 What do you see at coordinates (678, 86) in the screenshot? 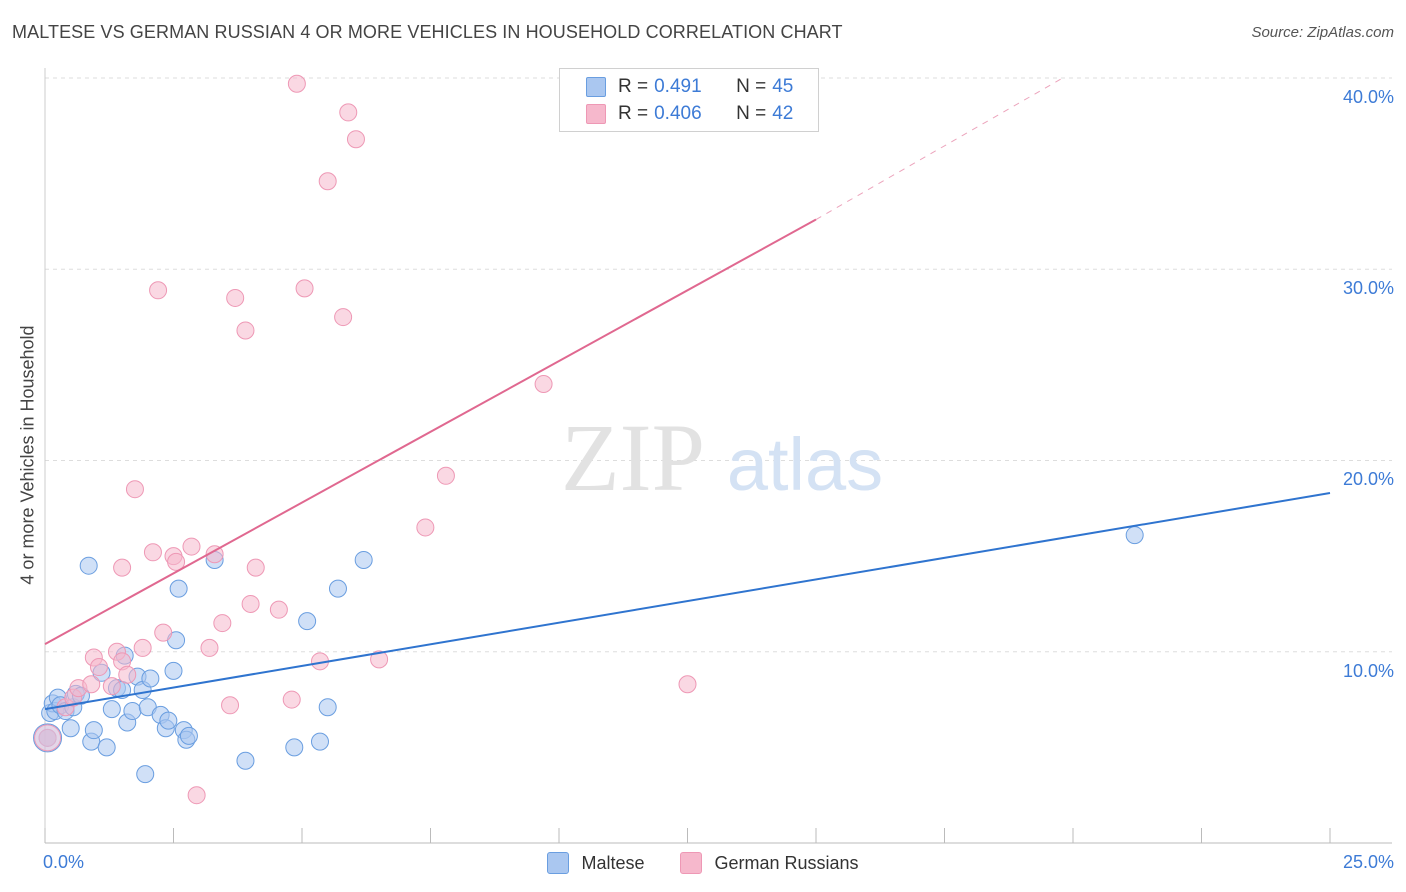
I see `r-value: 0.491` at bounding box center [678, 86].